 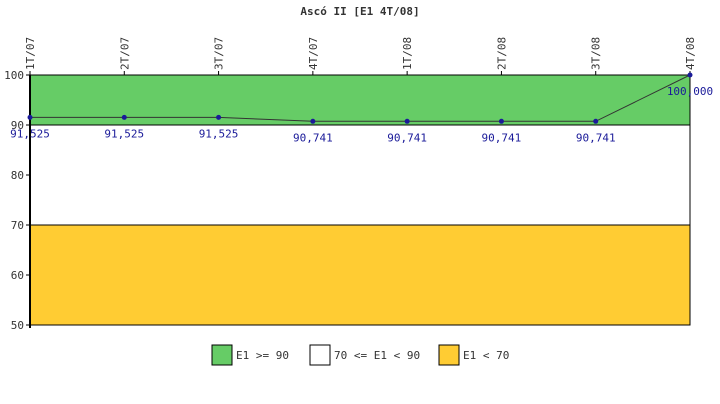 I want to click on y-tick-label: 50, so click(x=17, y=325).